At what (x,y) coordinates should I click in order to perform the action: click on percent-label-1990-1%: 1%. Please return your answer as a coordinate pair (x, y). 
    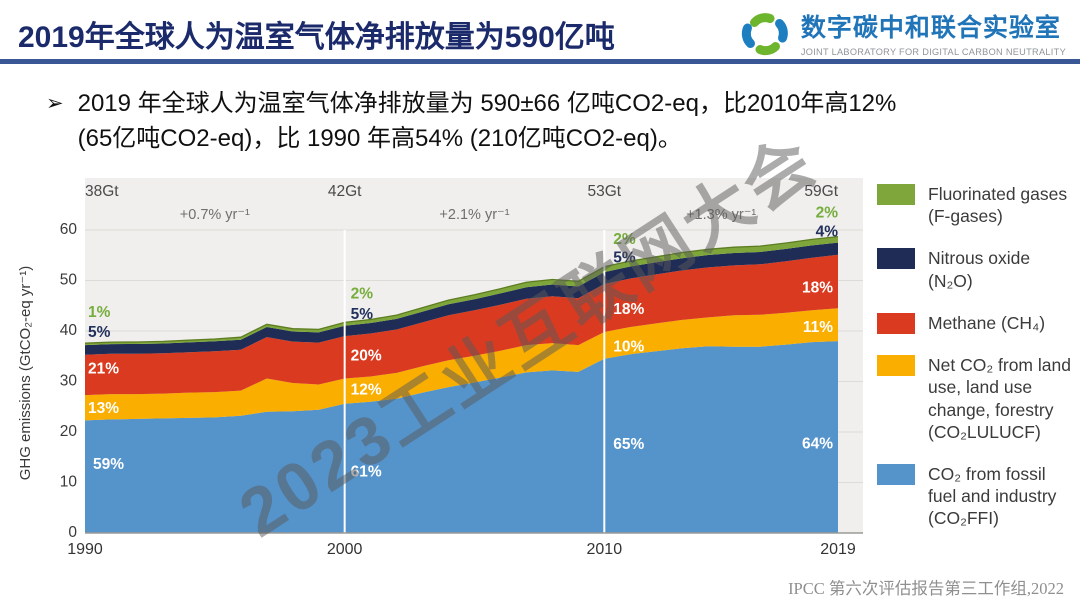
    Looking at the image, I should click on (99, 312).